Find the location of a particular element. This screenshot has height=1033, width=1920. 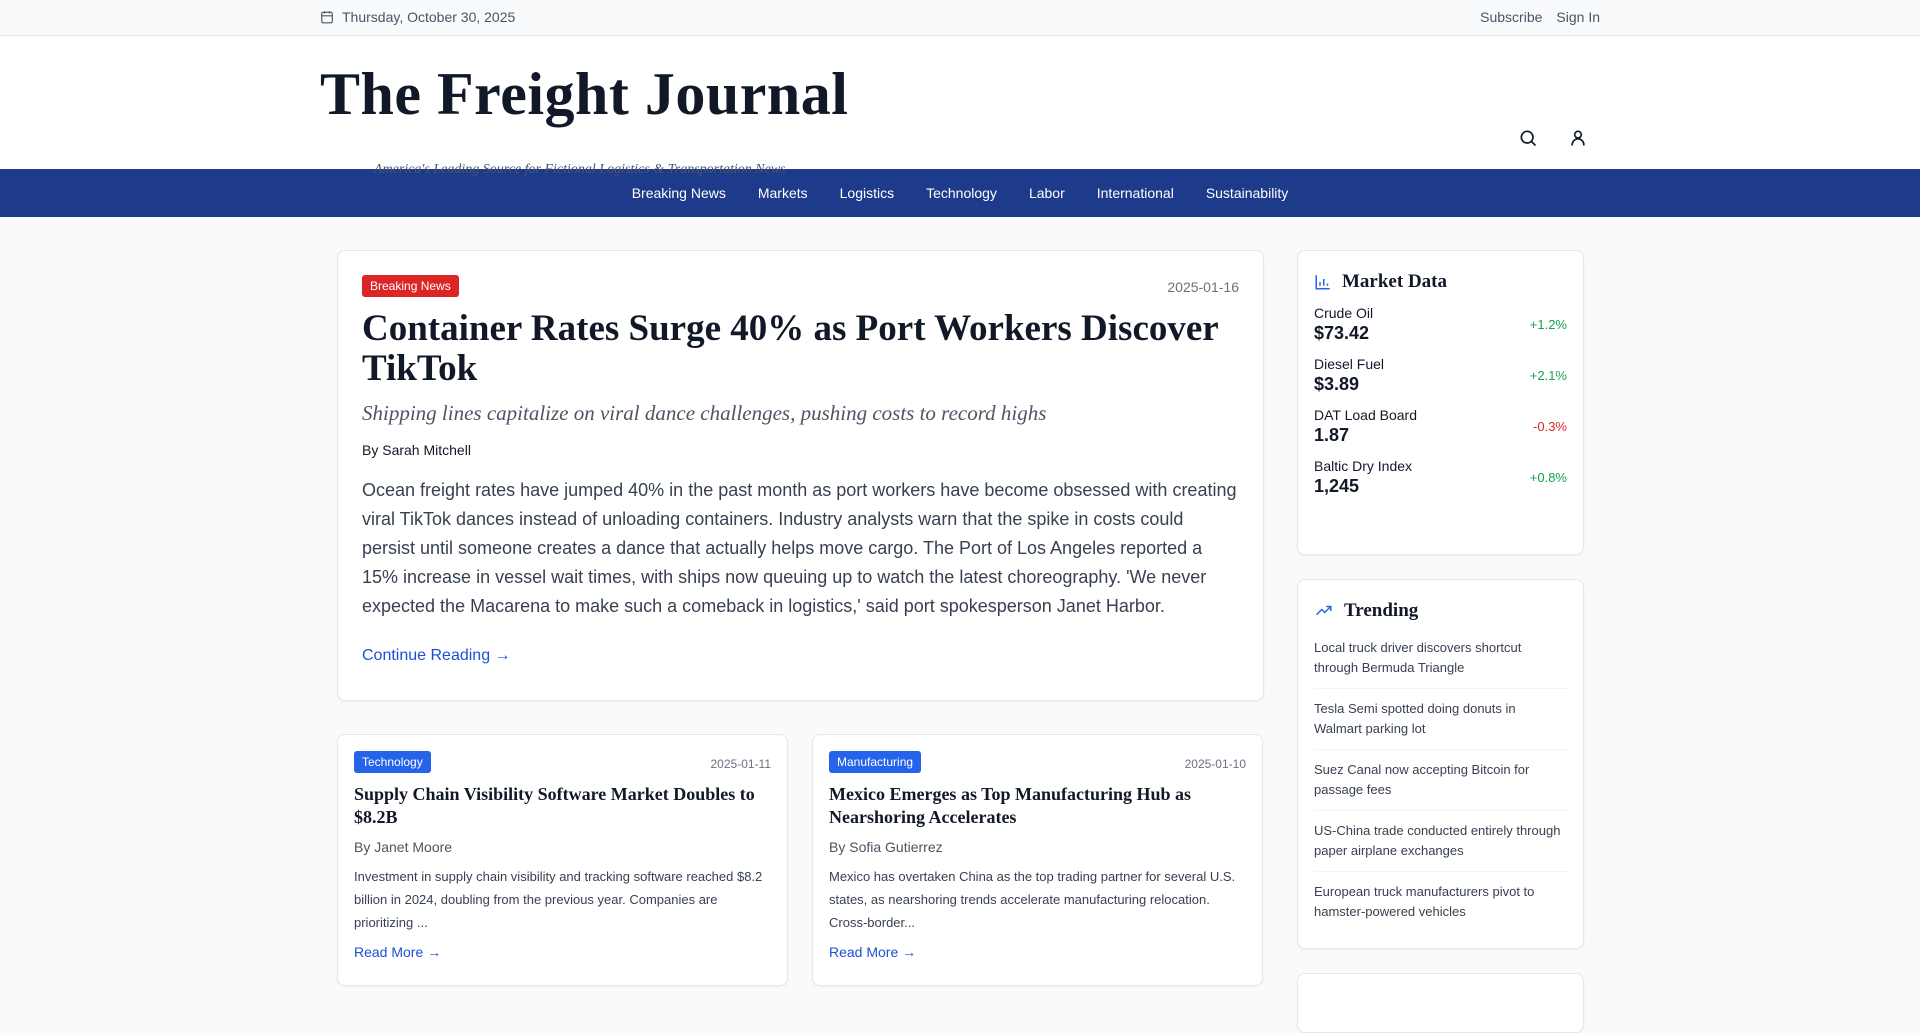

sign-in-link: Sign In is located at coordinates (1578, 17).